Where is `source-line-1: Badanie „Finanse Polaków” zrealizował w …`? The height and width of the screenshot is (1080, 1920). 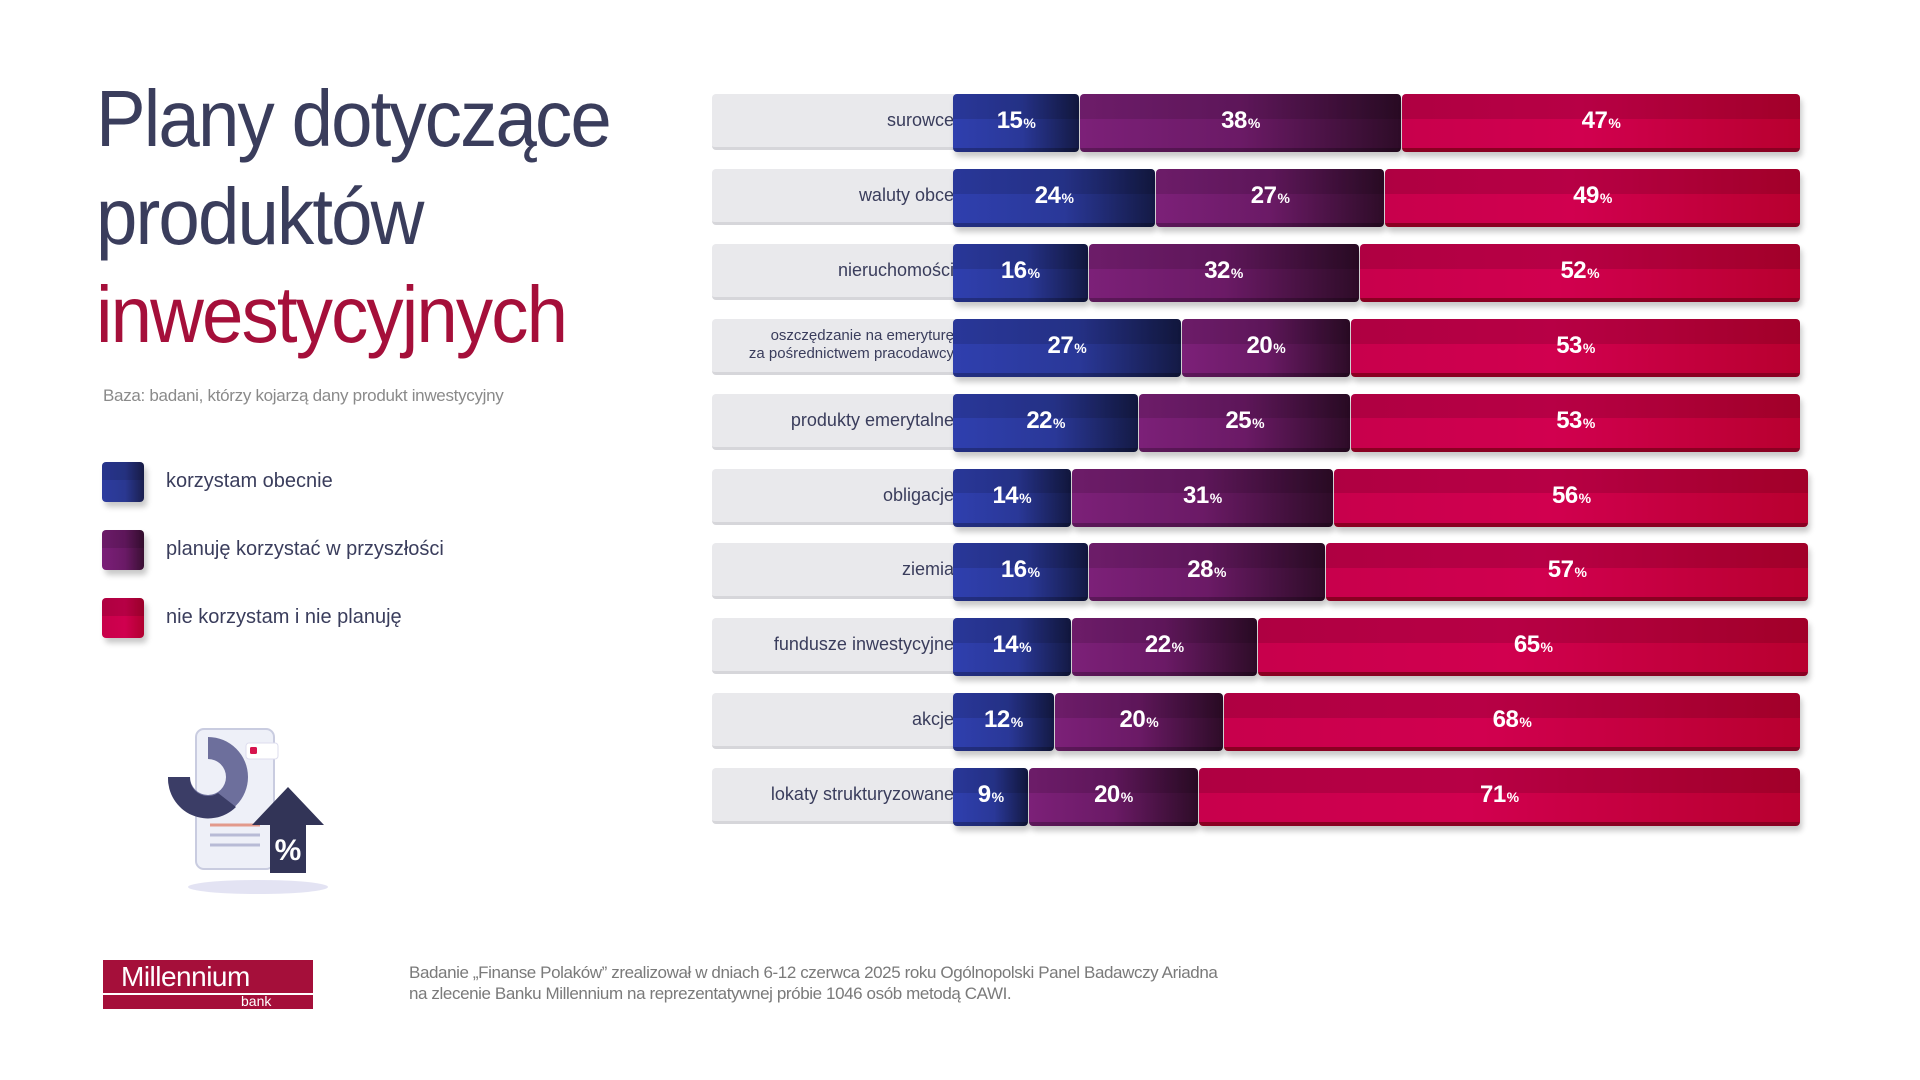 source-line-1: Badanie „Finanse Polaków” zrealizował w … is located at coordinates (813, 972).